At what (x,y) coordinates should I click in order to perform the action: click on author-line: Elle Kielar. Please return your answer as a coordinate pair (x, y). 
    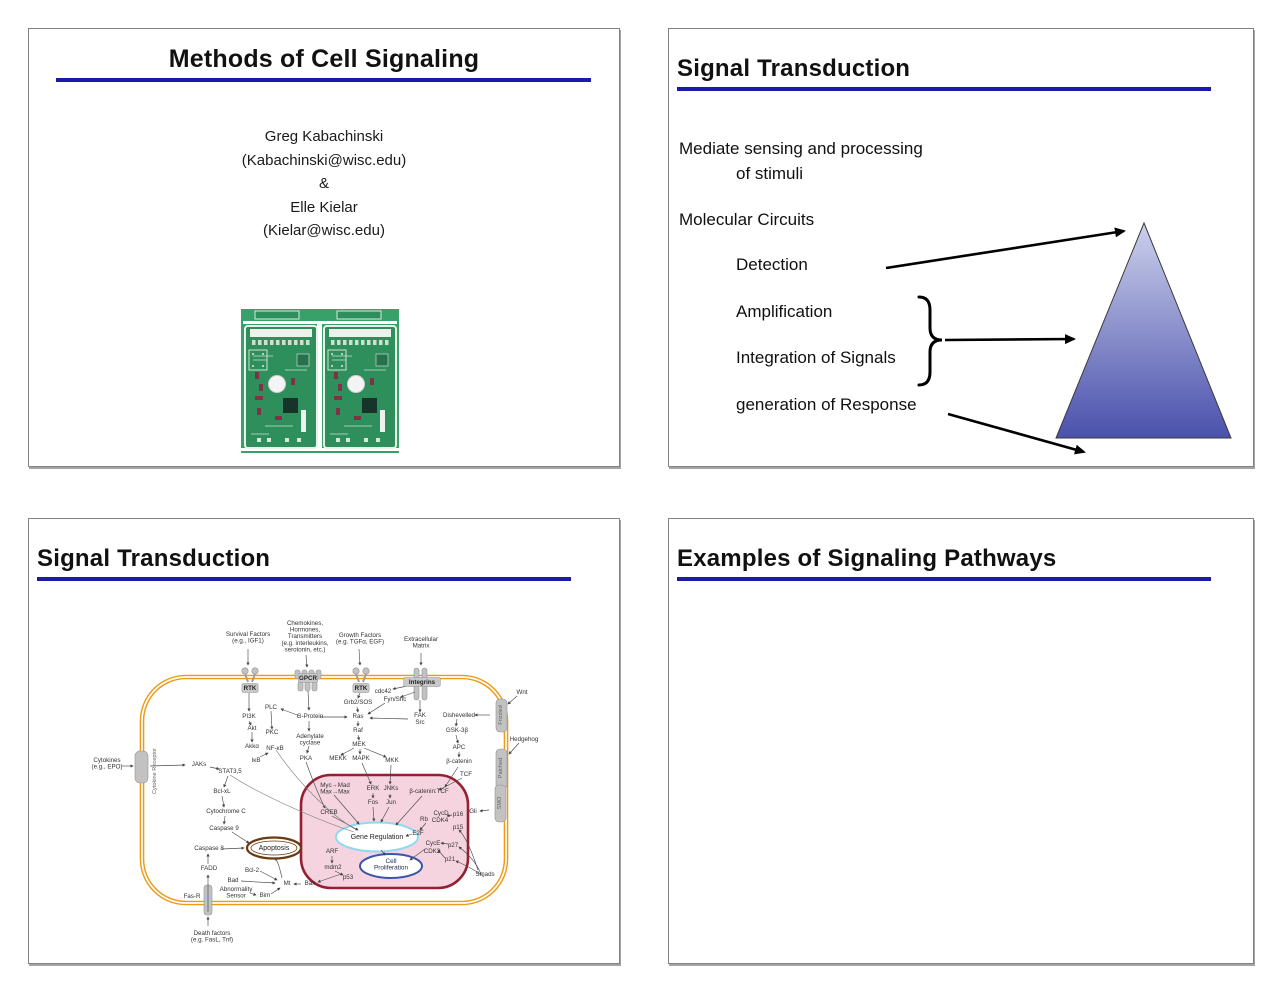
    Looking at the image, I should click on (324, 207).